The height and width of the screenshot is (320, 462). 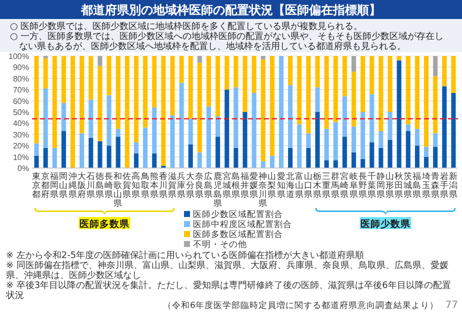 I want to click on text: （令和6年度医学部臨時定員増に関する都道府県意向調査結果より）, so click(x=300, y=305).